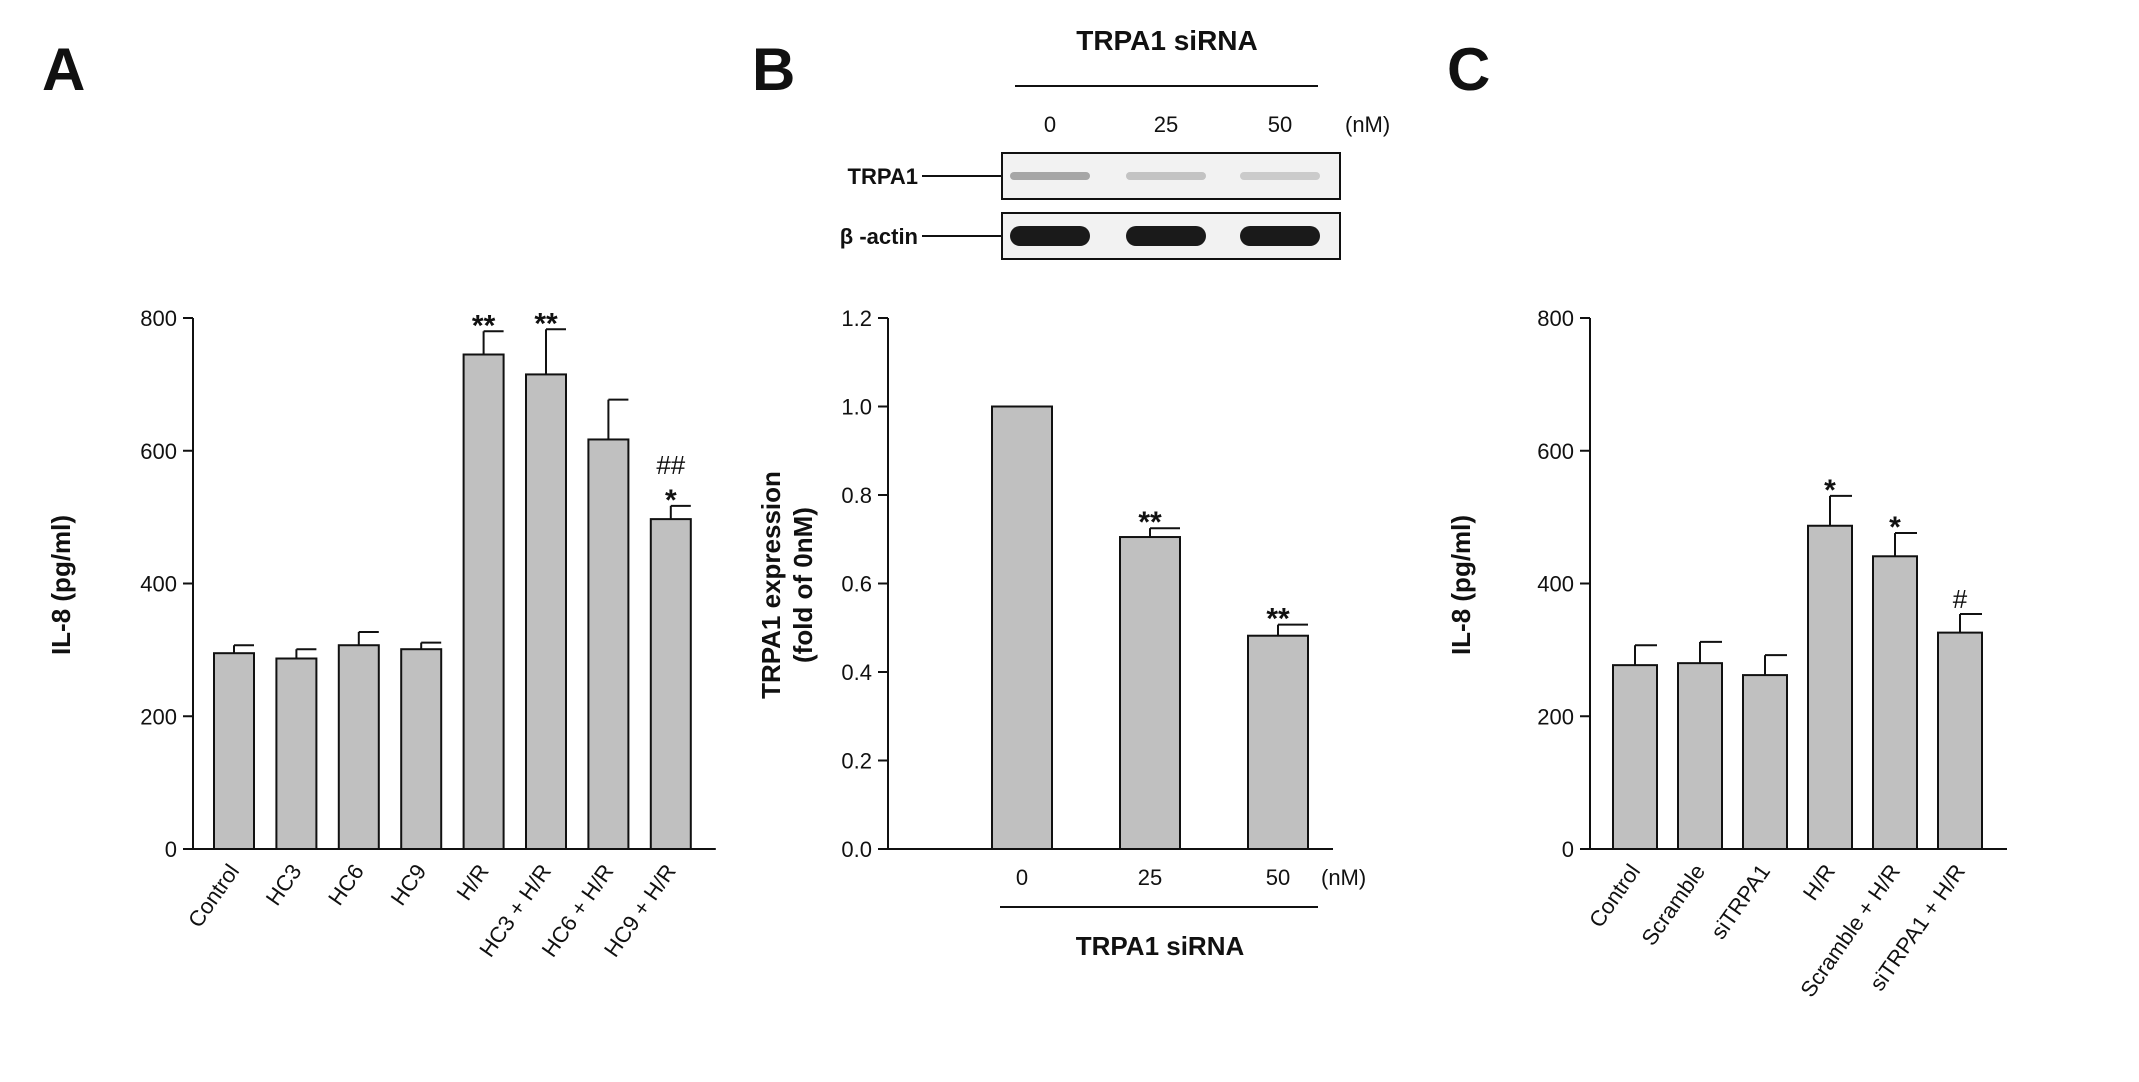 The image size is (2139, 1082). What do you see at coordinates (1166, 124) in the screenshot?
I see `blot-lane-label: 25` at bounding box center [1166, 124].